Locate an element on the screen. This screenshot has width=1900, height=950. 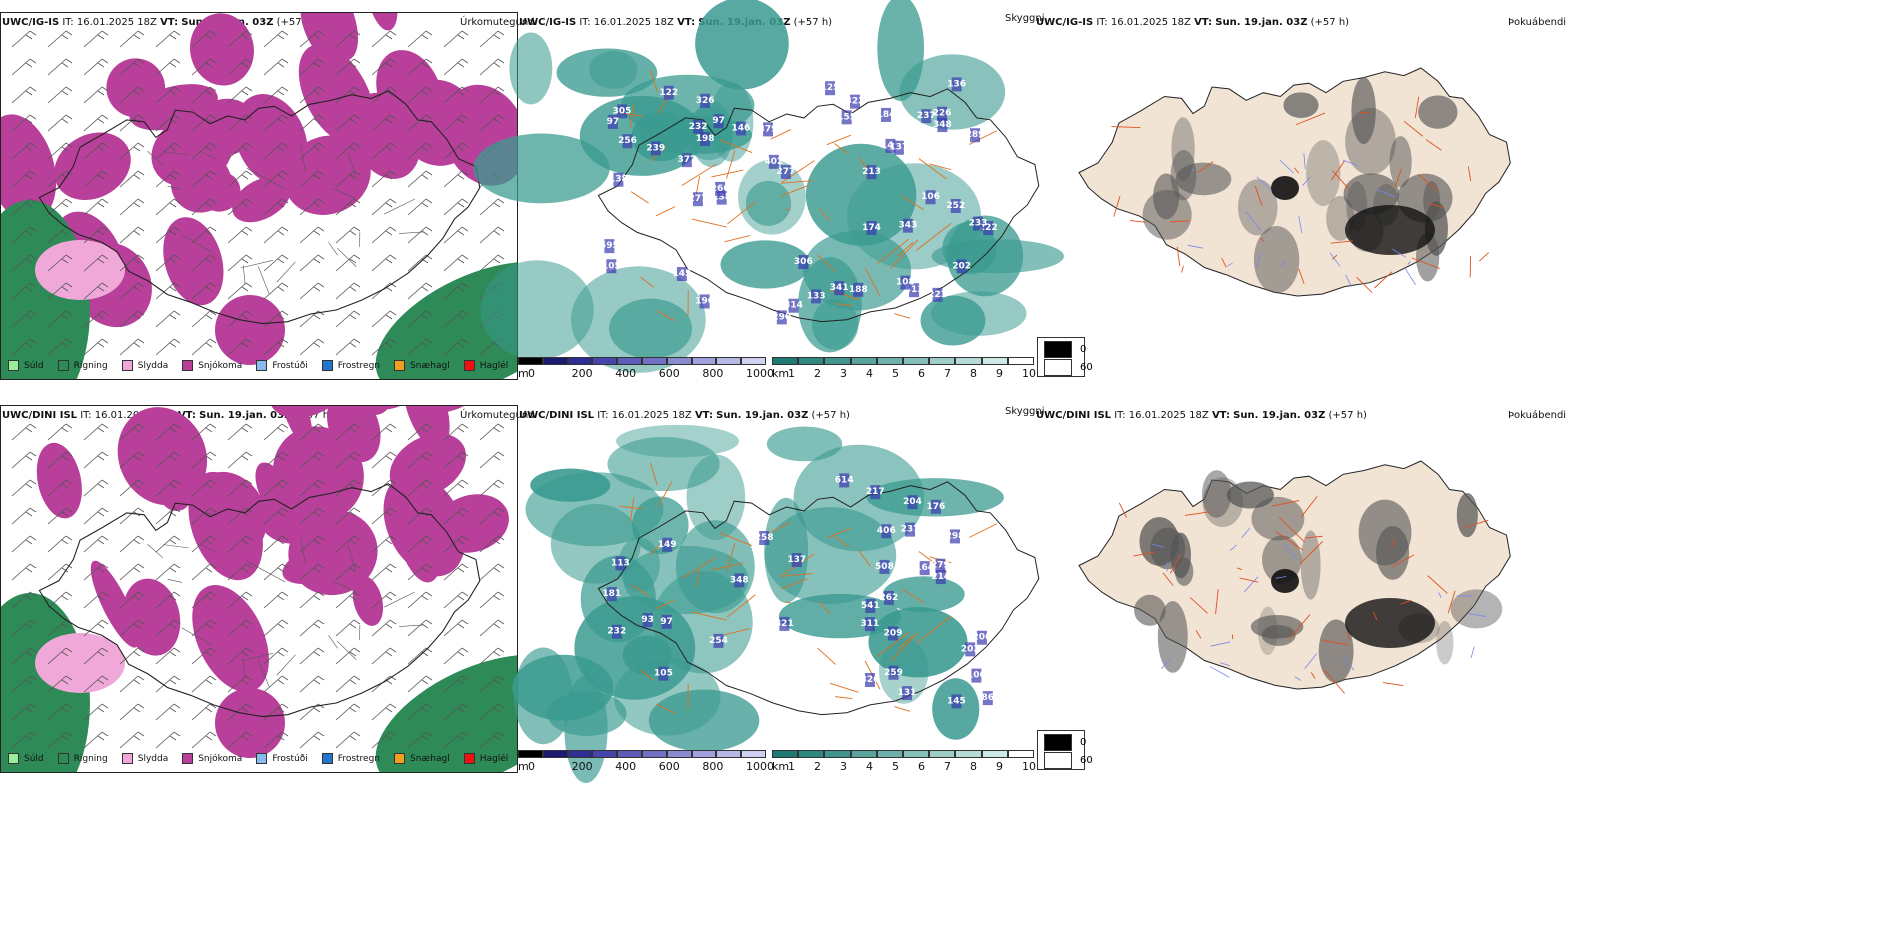
colorbar-tick: 800 is located at coordinates (713, 766).